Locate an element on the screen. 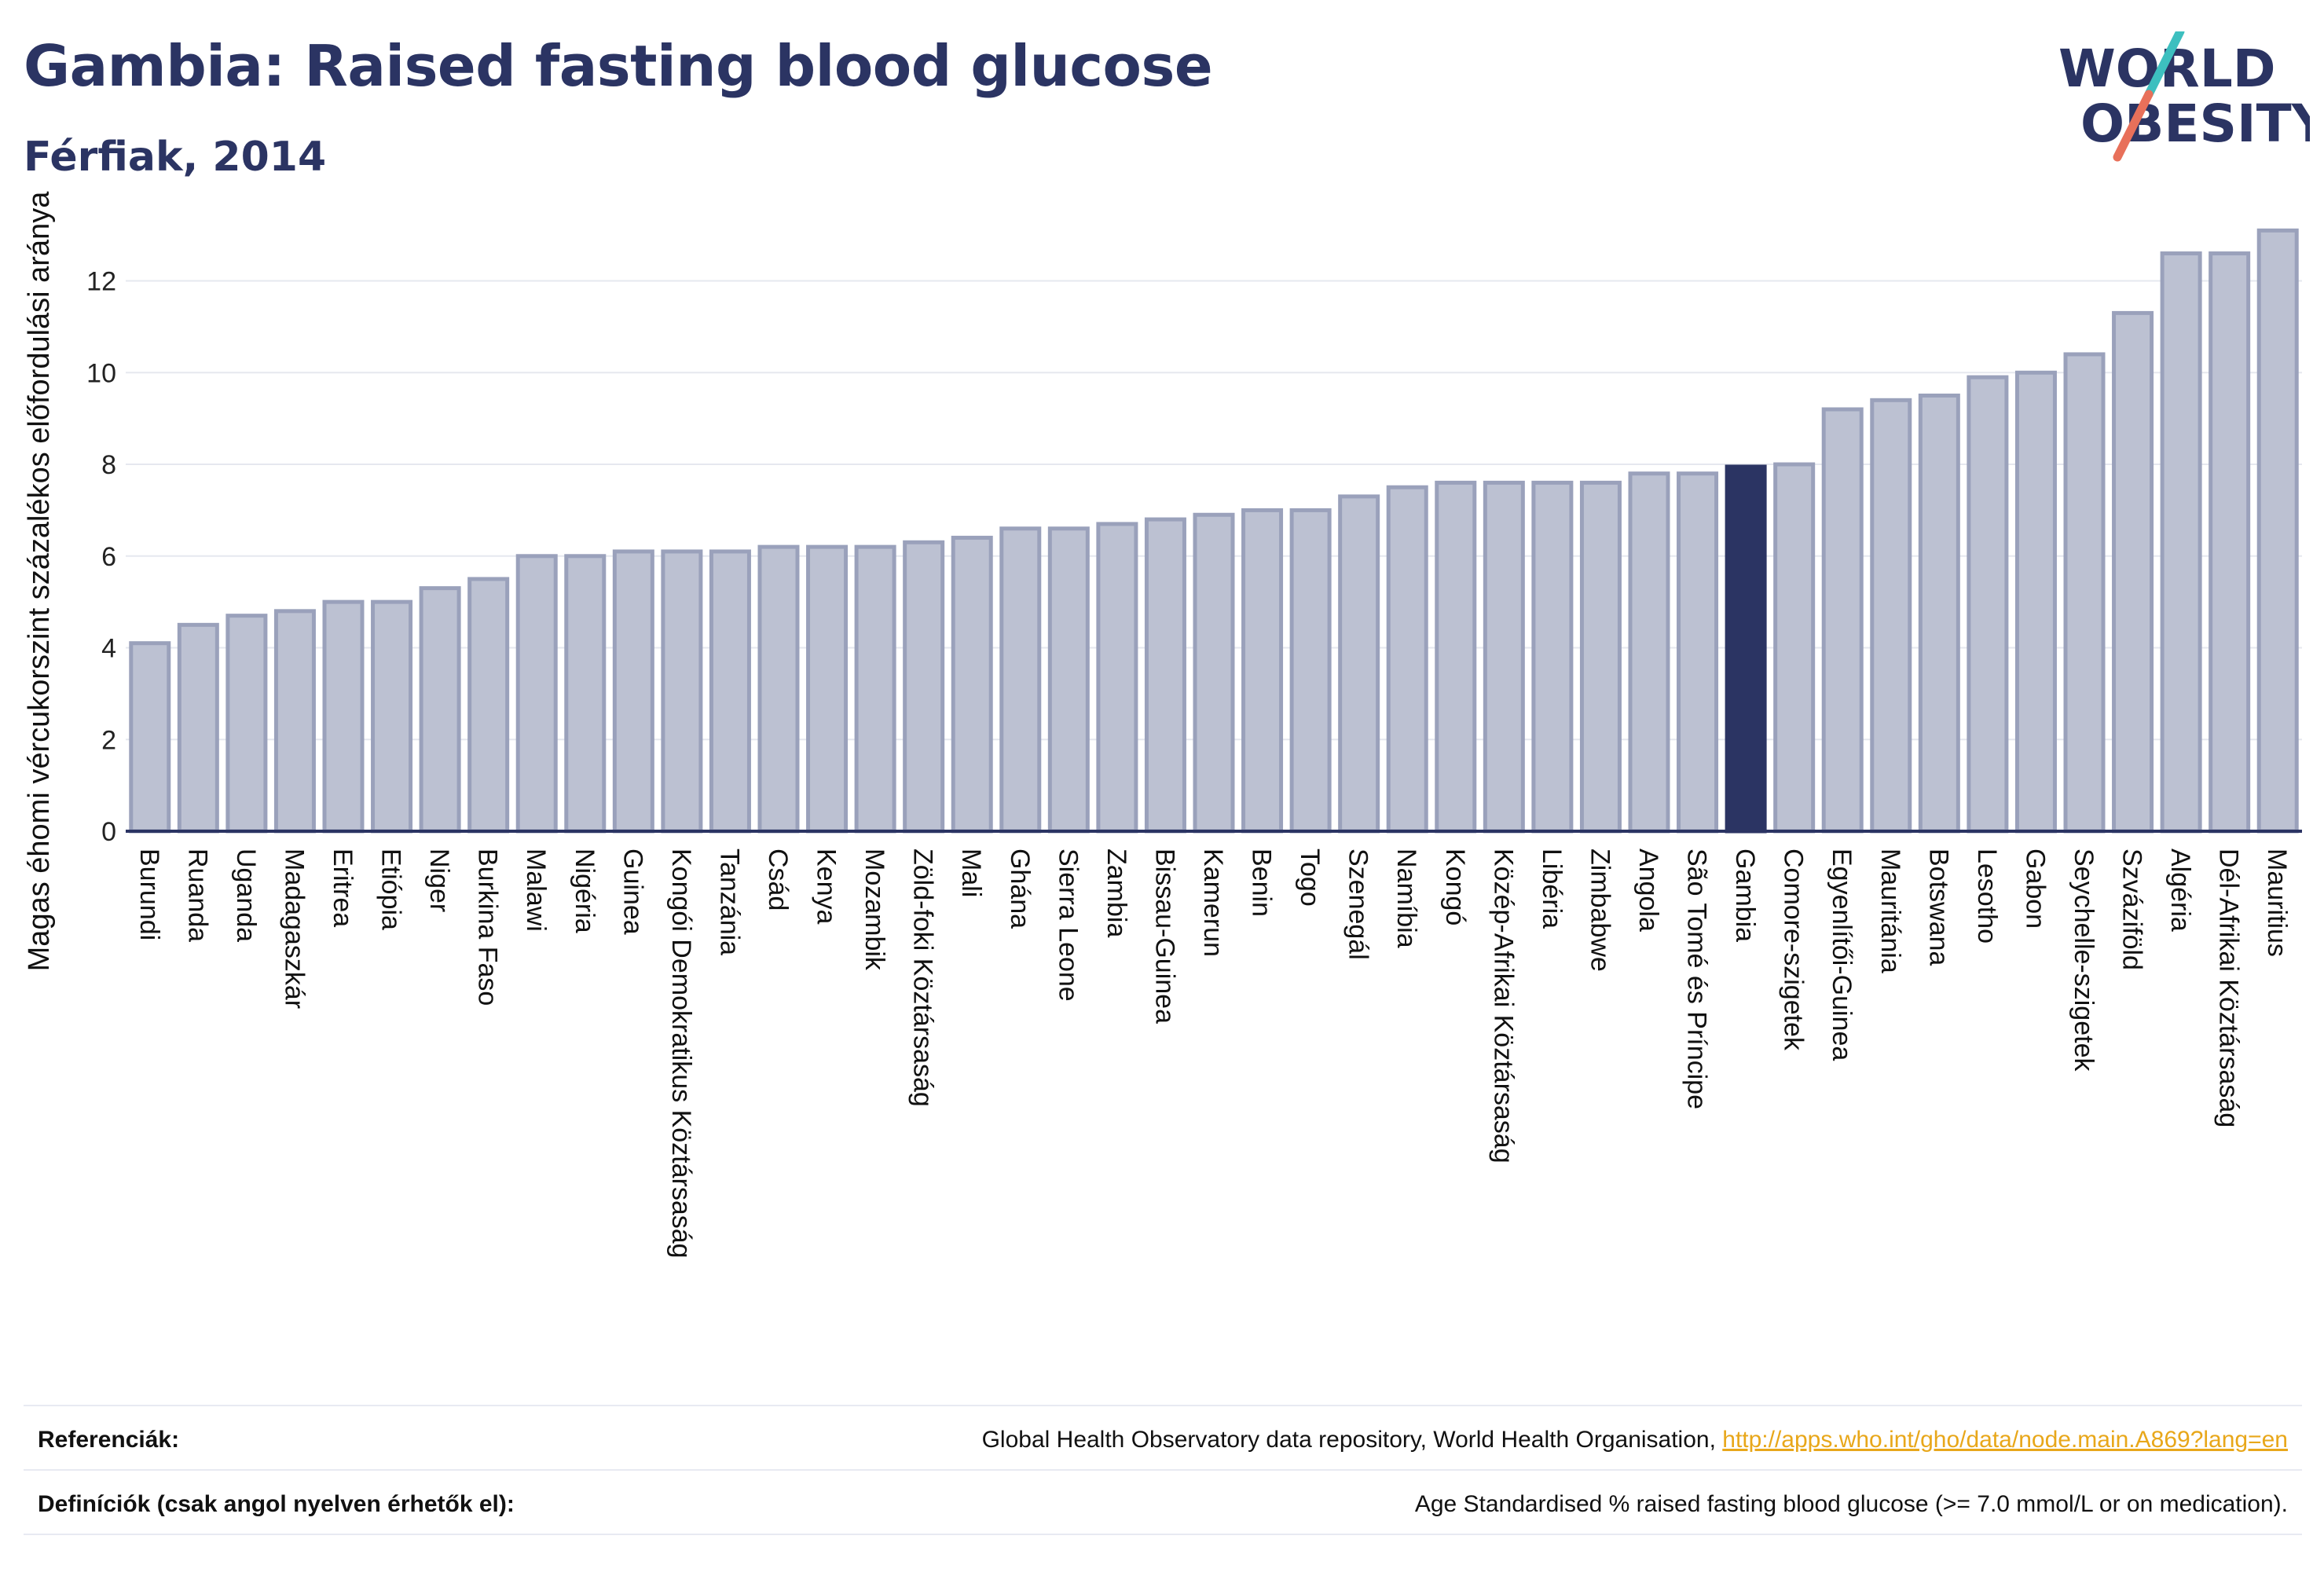 Image resolution: width=2324 pixels, height=1576 pixels. x-tick-label: Zimbabwe is located at coordinates (1600, 910).